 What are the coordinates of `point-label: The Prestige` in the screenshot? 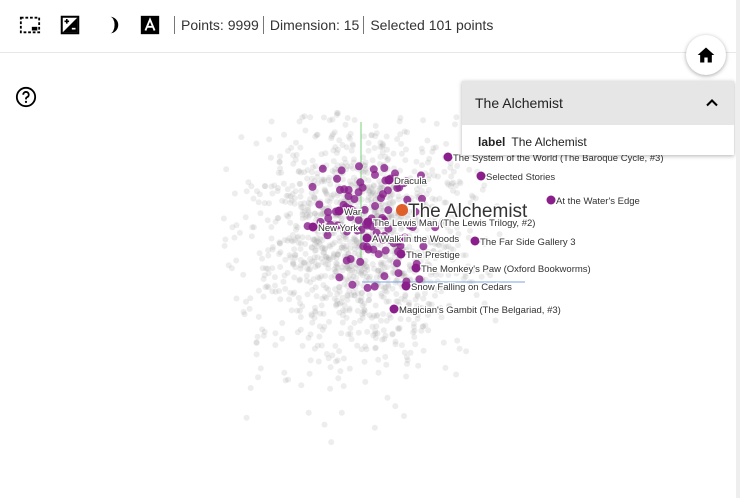 It's located at (433, 255).